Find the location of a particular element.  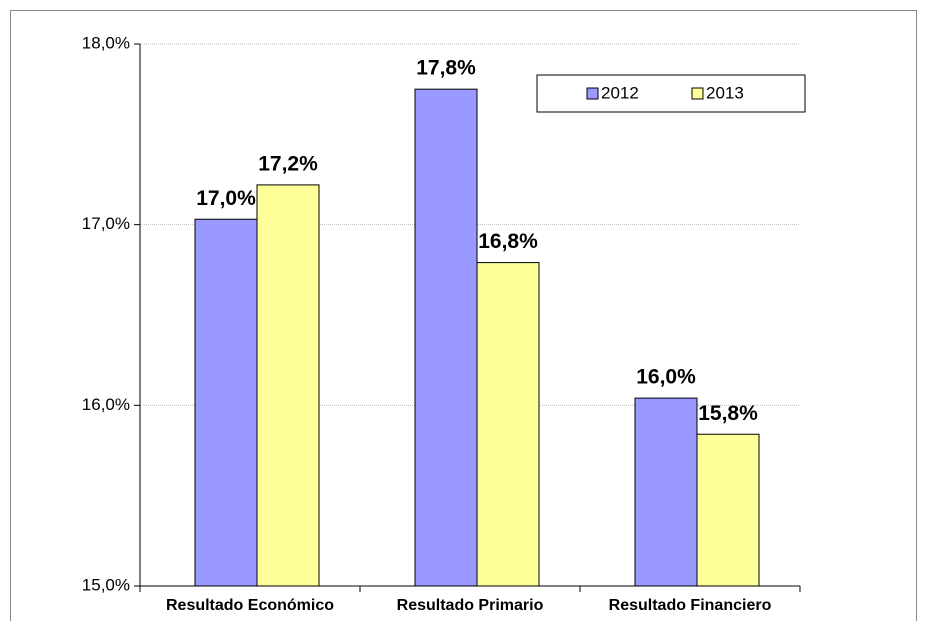

legend-label: 2013 is located at coordinates (725, 92).